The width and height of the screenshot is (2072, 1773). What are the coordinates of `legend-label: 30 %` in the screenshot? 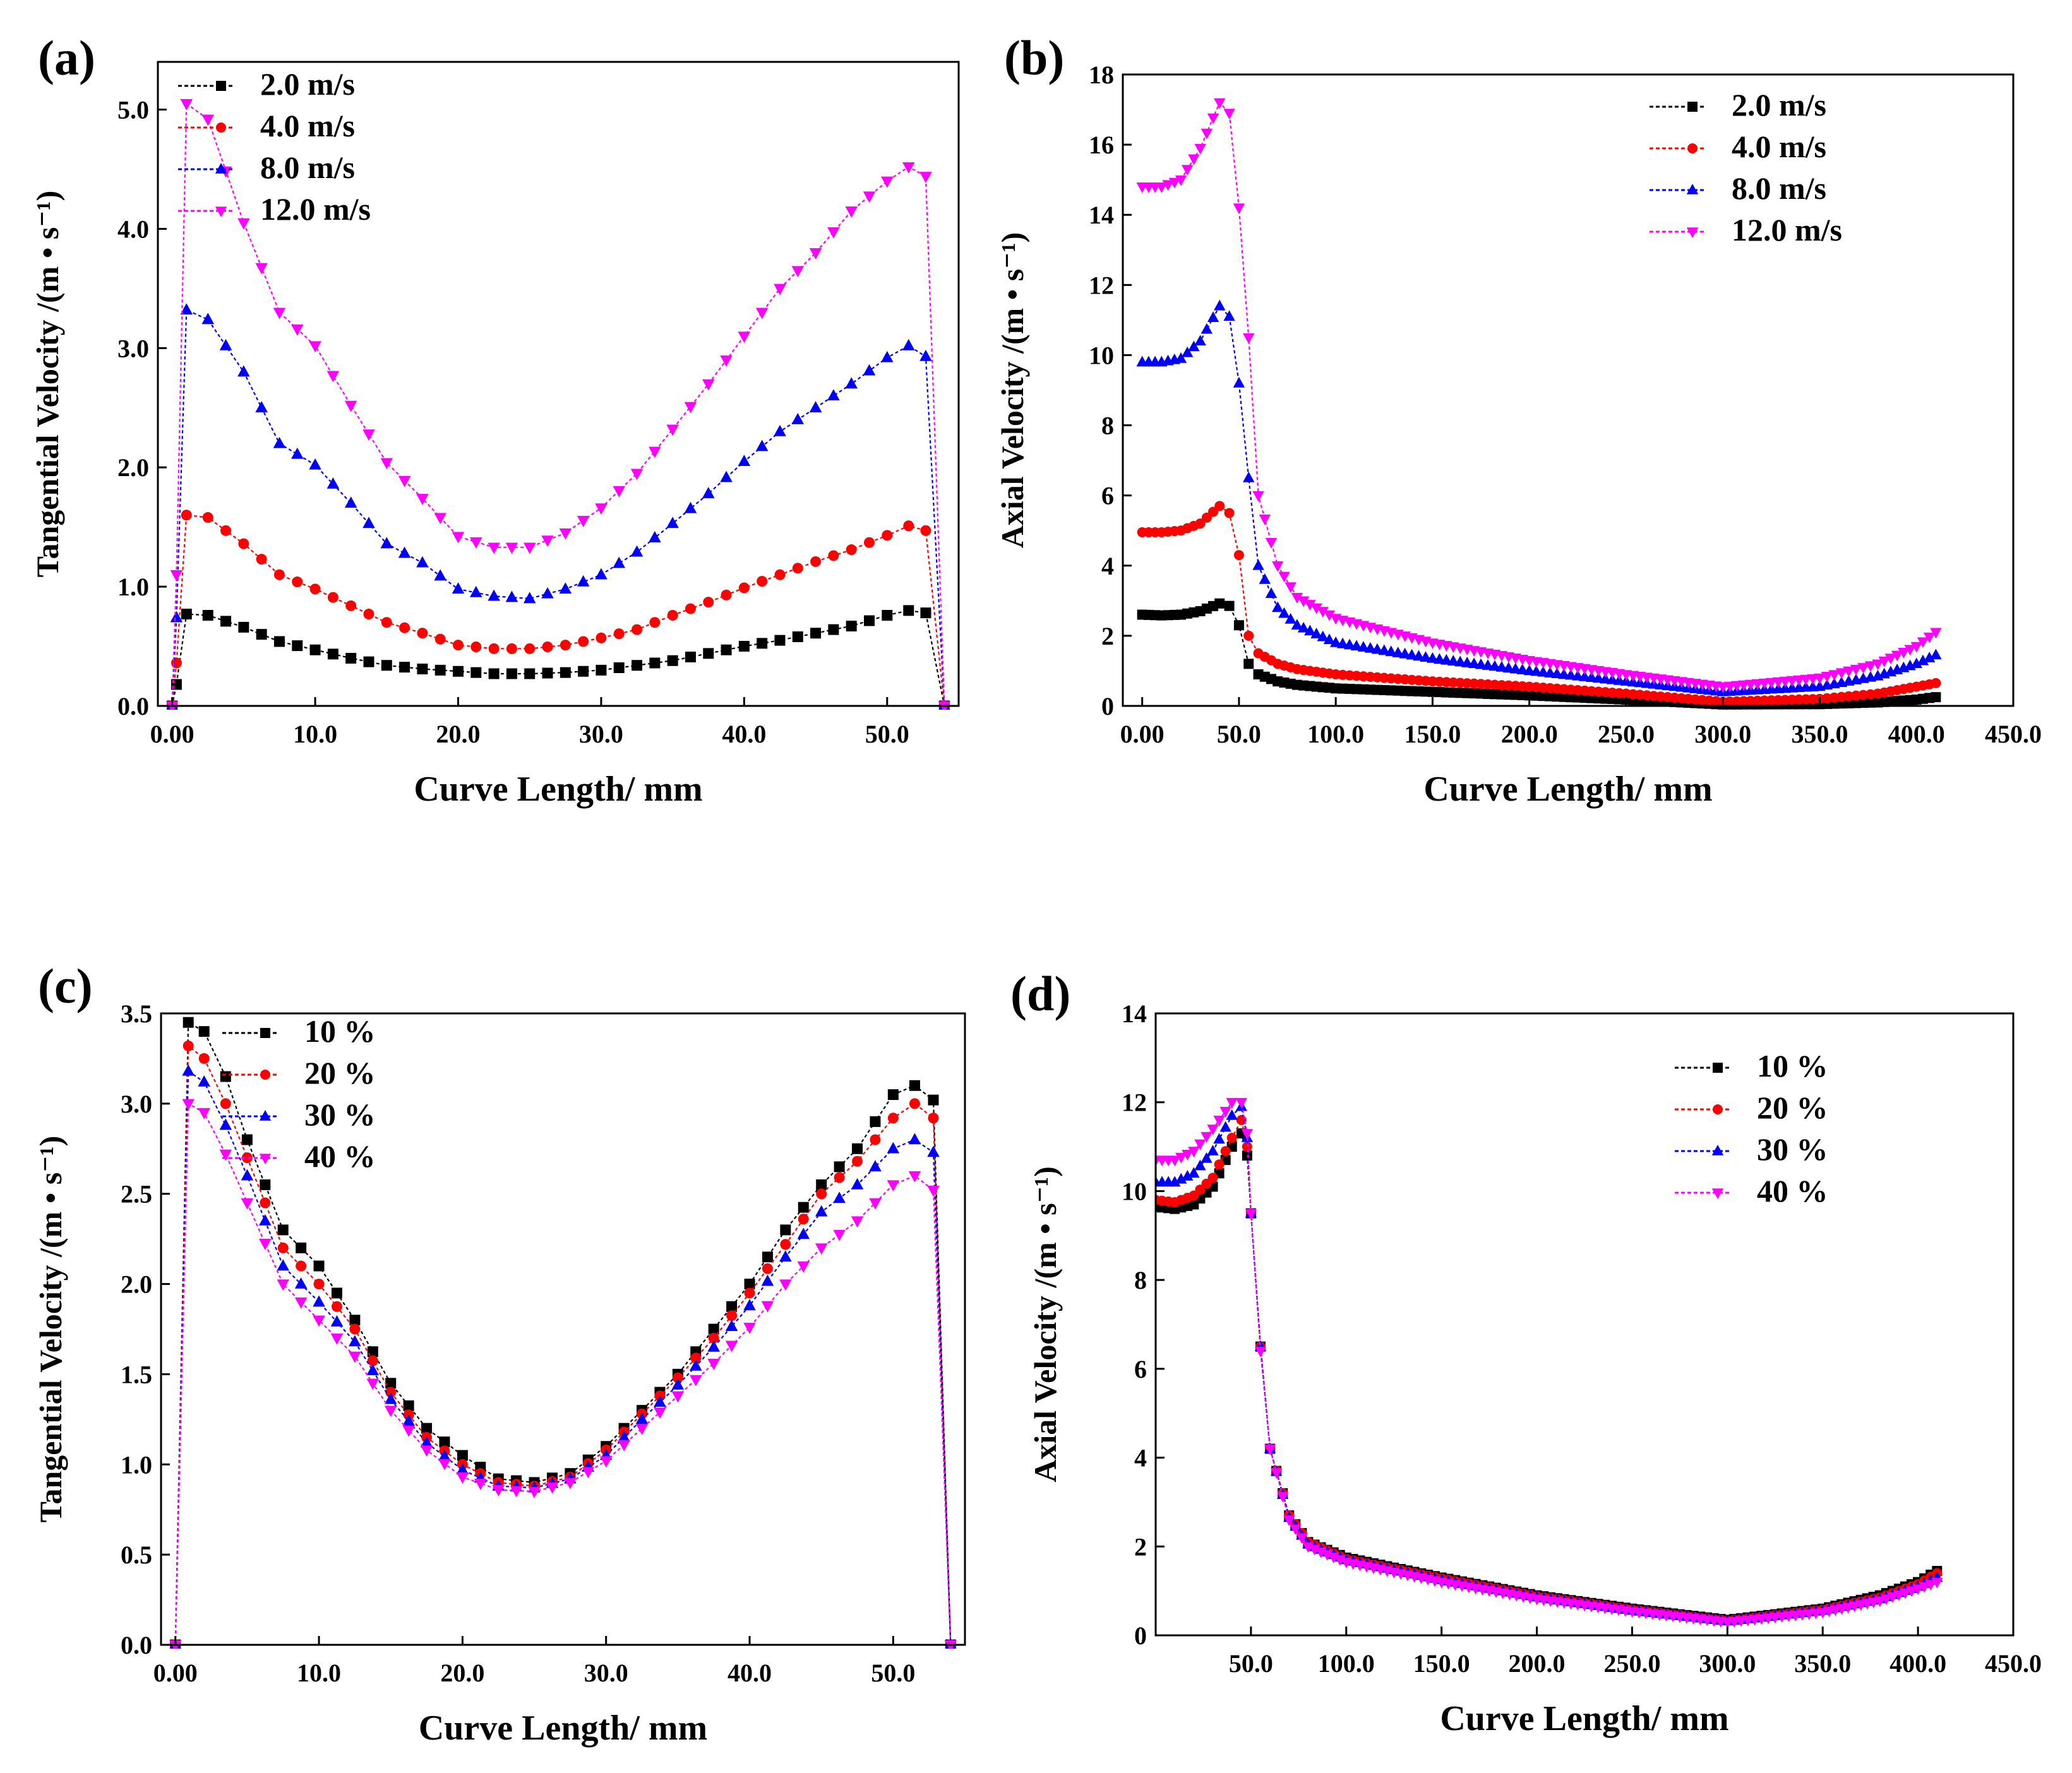 It's located at (340, 1114).